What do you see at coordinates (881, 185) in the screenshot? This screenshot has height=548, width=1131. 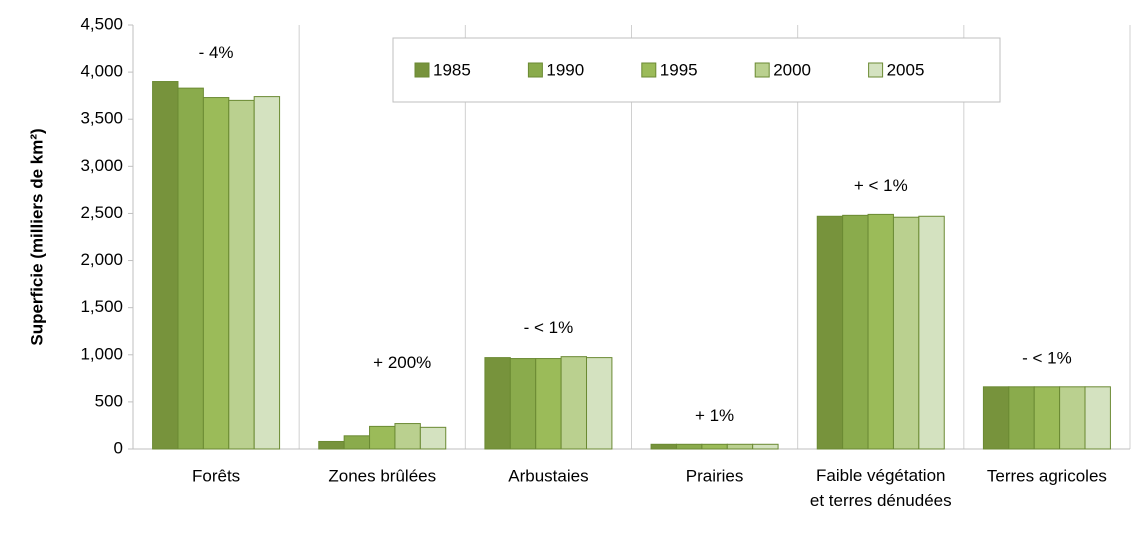 I see `annotation: + < 1%` at bounding box center [881, 185].